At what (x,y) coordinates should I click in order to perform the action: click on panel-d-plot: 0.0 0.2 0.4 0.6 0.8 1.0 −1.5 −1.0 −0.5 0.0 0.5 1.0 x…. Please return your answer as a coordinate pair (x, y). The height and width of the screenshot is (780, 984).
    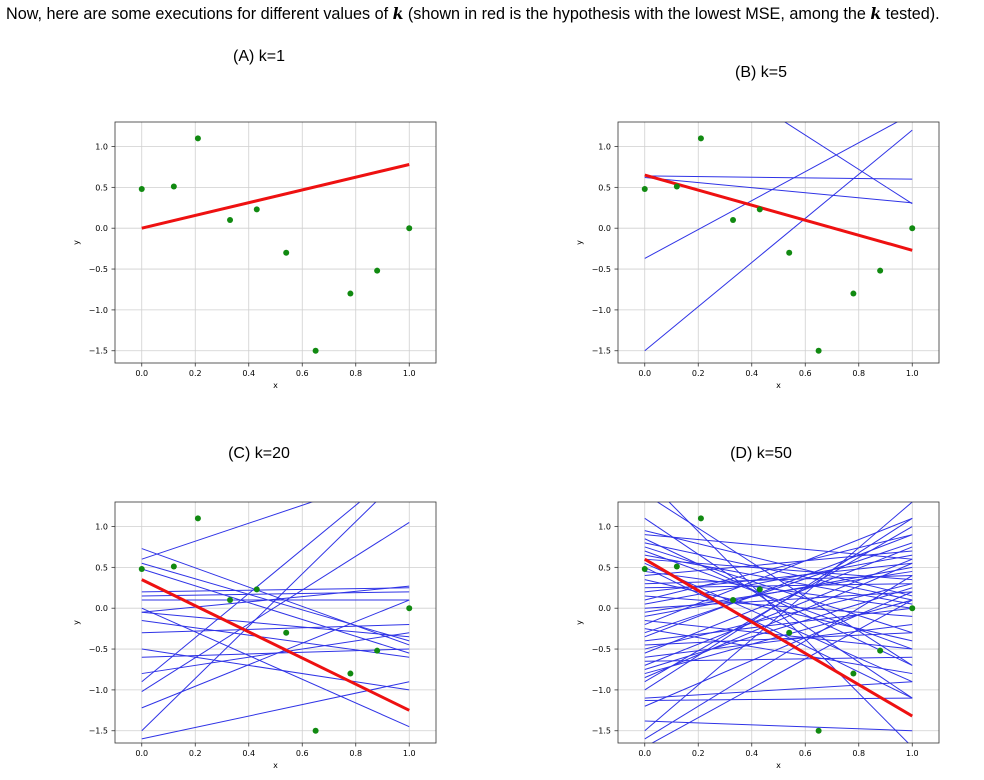
    Looking at the image, I should click on (757, 635).